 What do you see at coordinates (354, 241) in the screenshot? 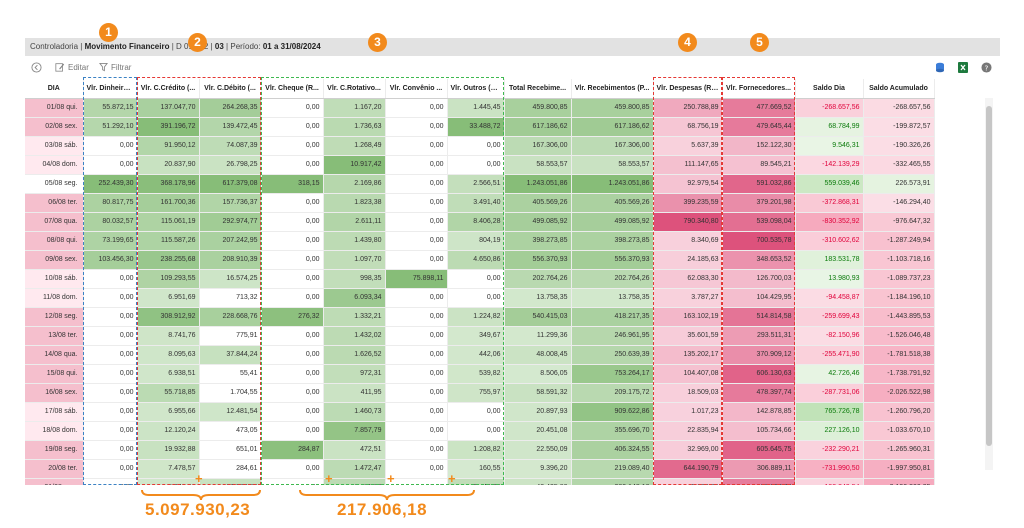
I see `cell-c-rotativo: 1.439,80` at bounding box center [354, 241].